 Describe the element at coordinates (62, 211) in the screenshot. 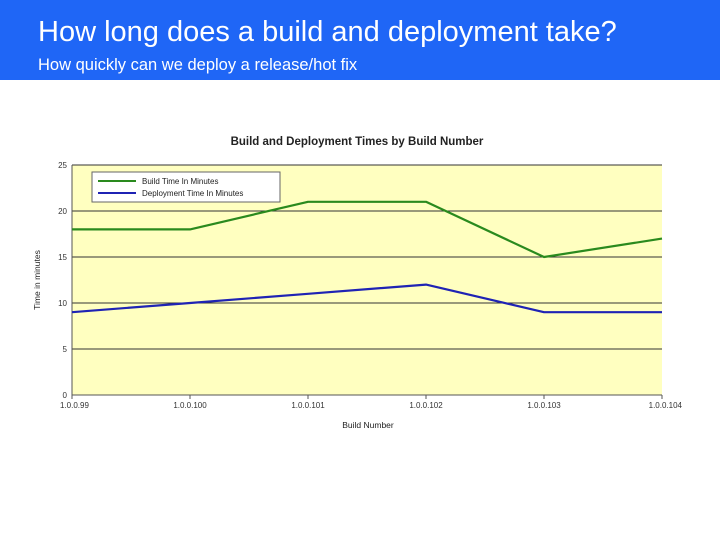

I see `y-tick-label: 20` at that location.